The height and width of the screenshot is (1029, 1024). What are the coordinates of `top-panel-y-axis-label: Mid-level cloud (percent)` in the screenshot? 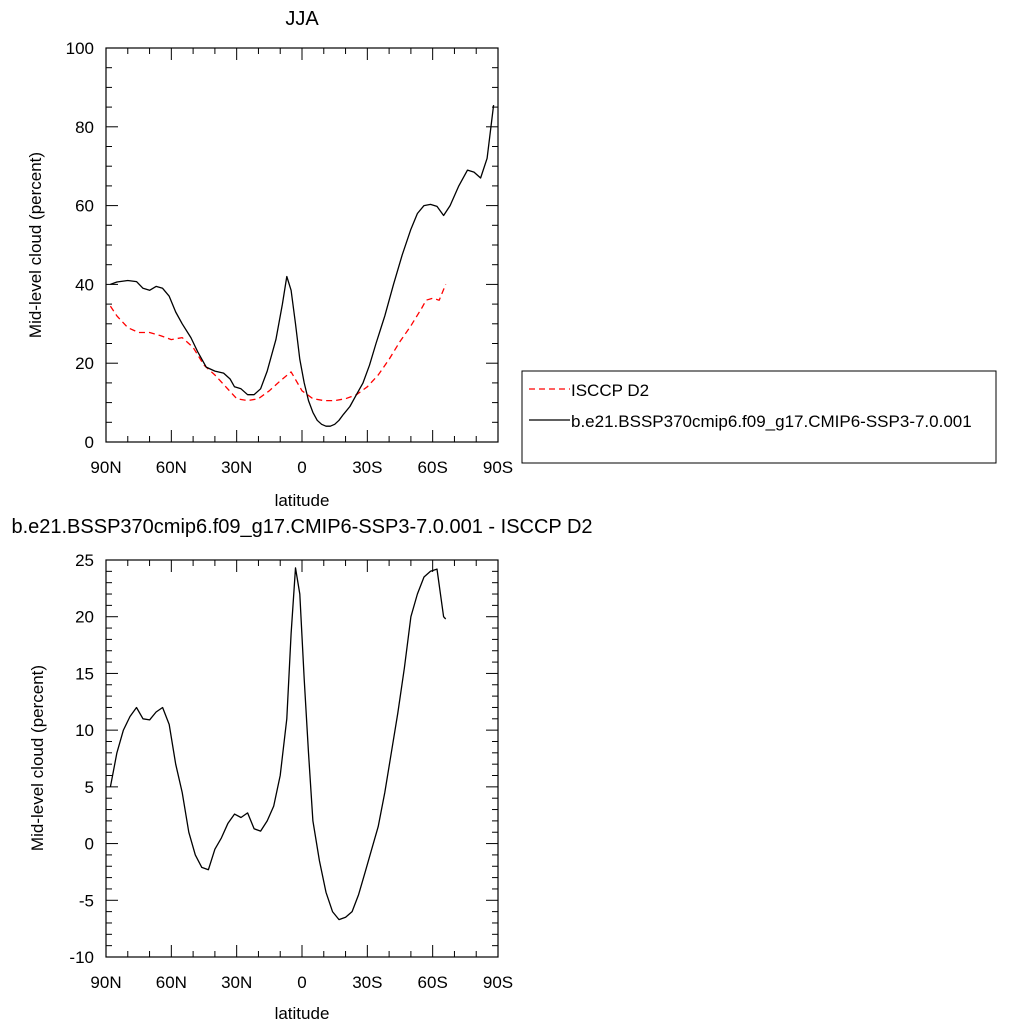 It's located at (35, 245).